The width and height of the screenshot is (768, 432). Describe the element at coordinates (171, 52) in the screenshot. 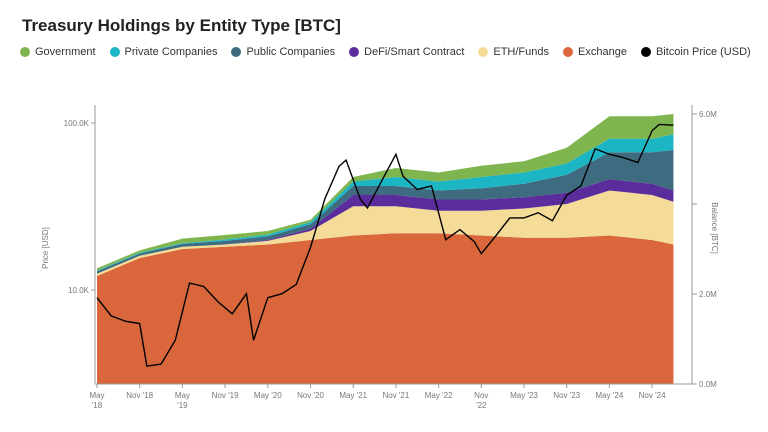

I see `legend-label: Private Companies` at that location.